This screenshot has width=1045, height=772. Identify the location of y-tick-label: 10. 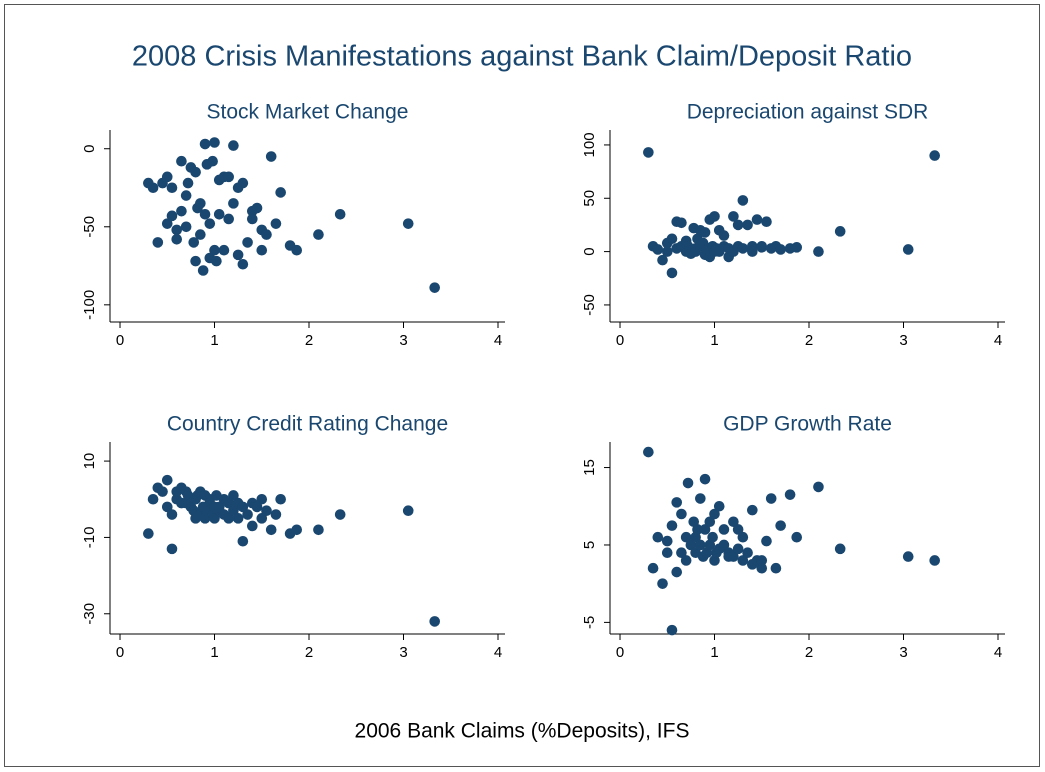
(89, 461).